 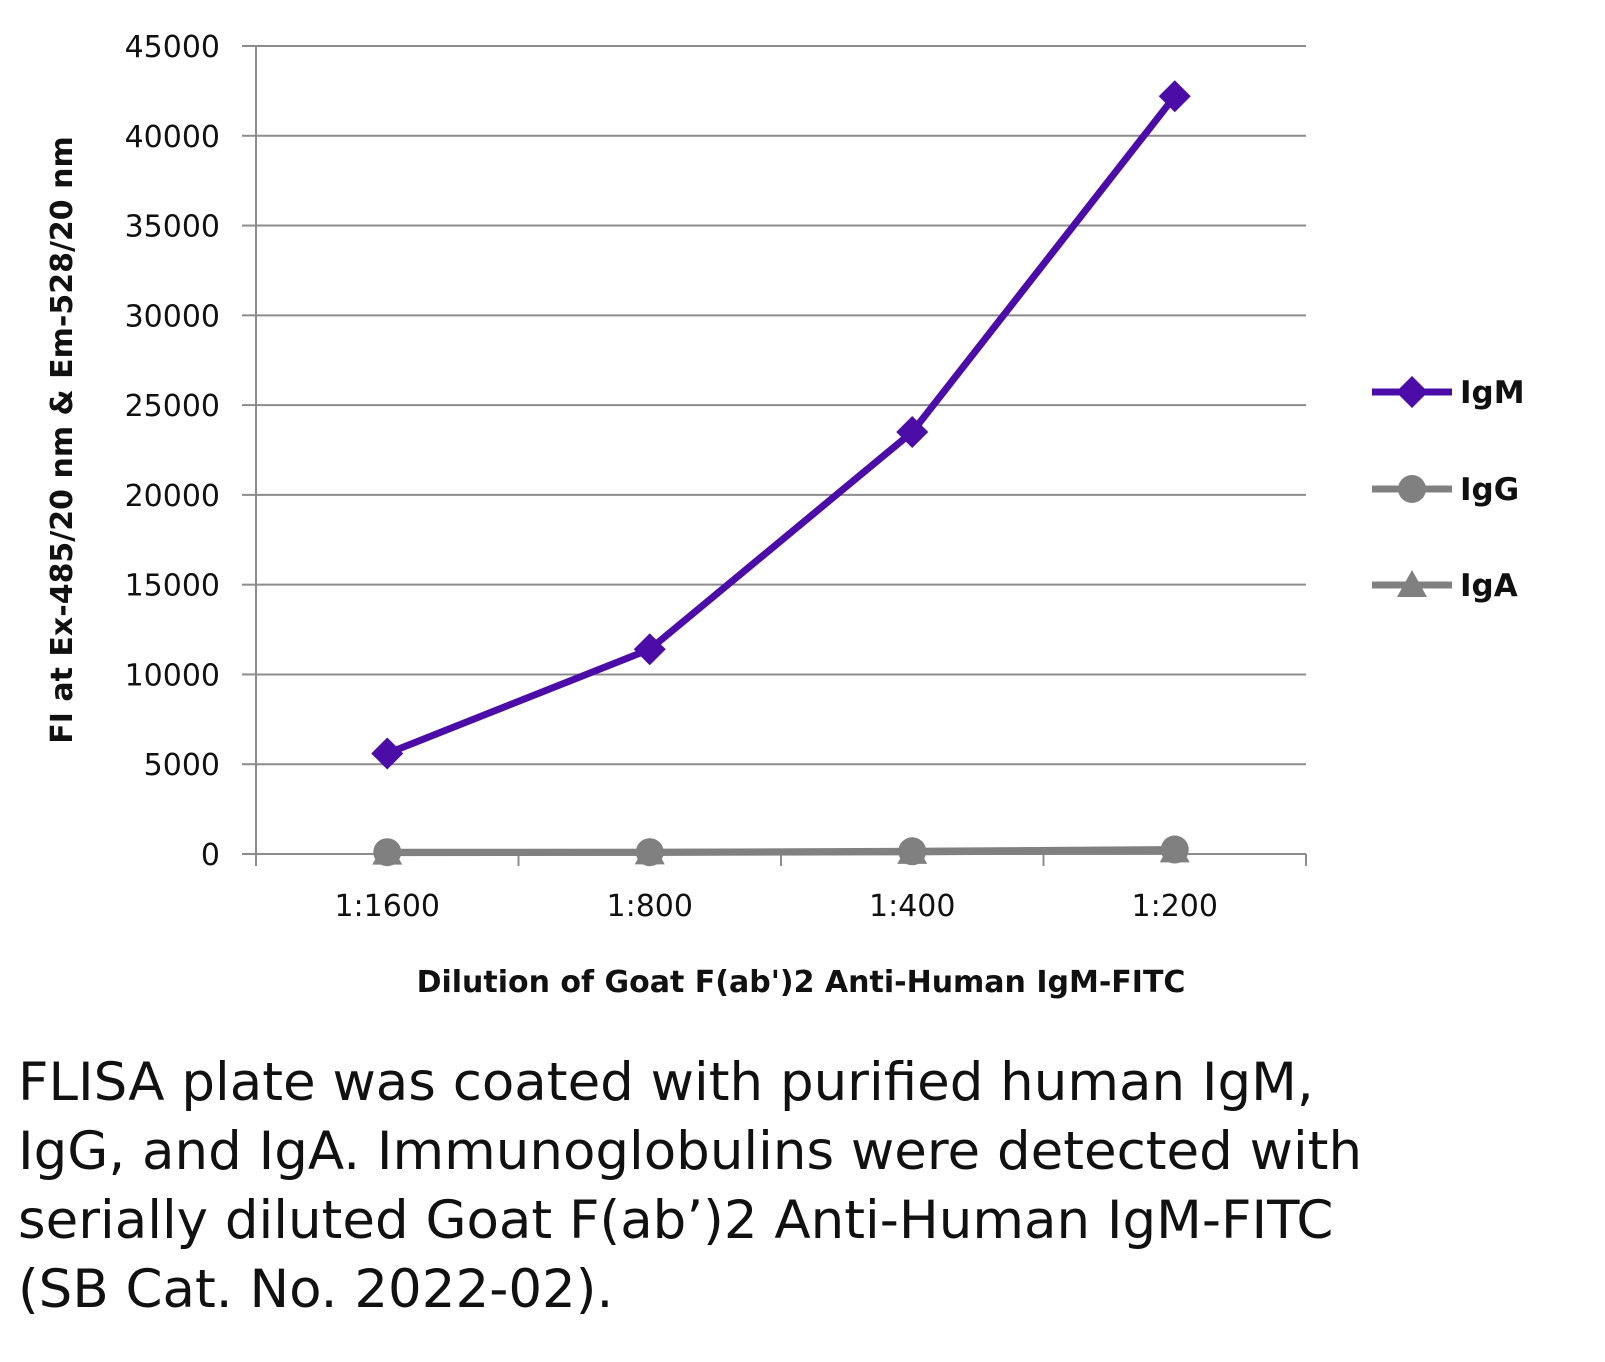 What do you see at coordinates (1412, 583) in the screenshot?
I see `legend-marker-iga` at bounding box center [1412, 583].